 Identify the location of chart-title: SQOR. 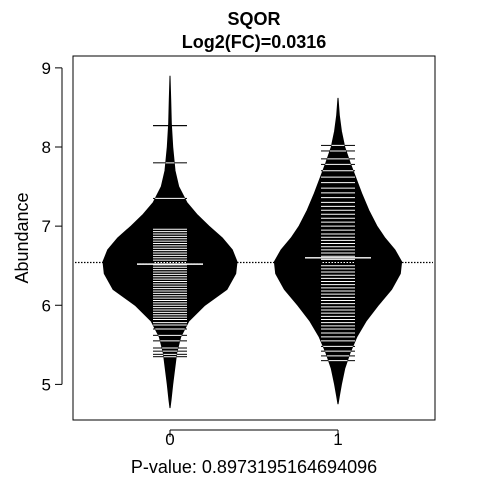
(253, 19).